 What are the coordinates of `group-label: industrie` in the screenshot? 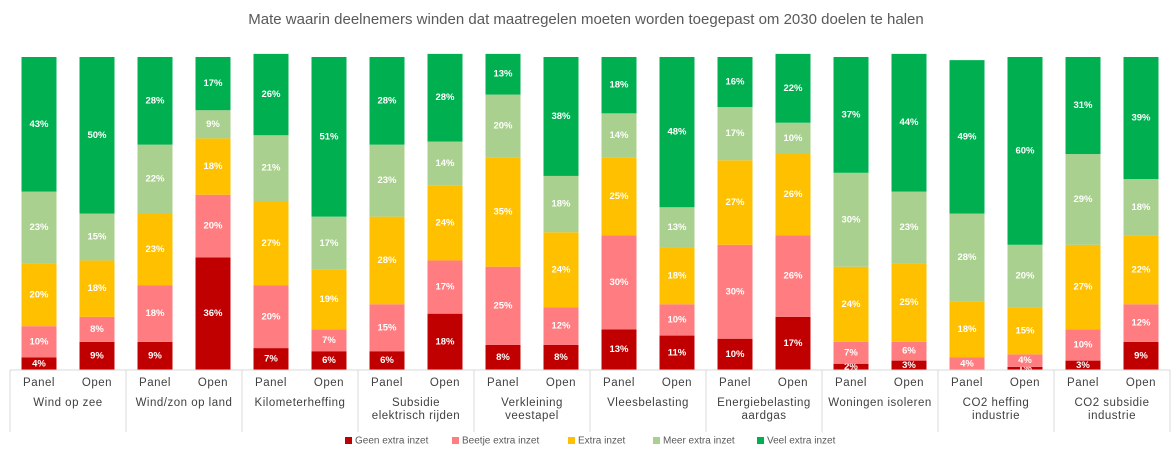 It's located at (996, 416).